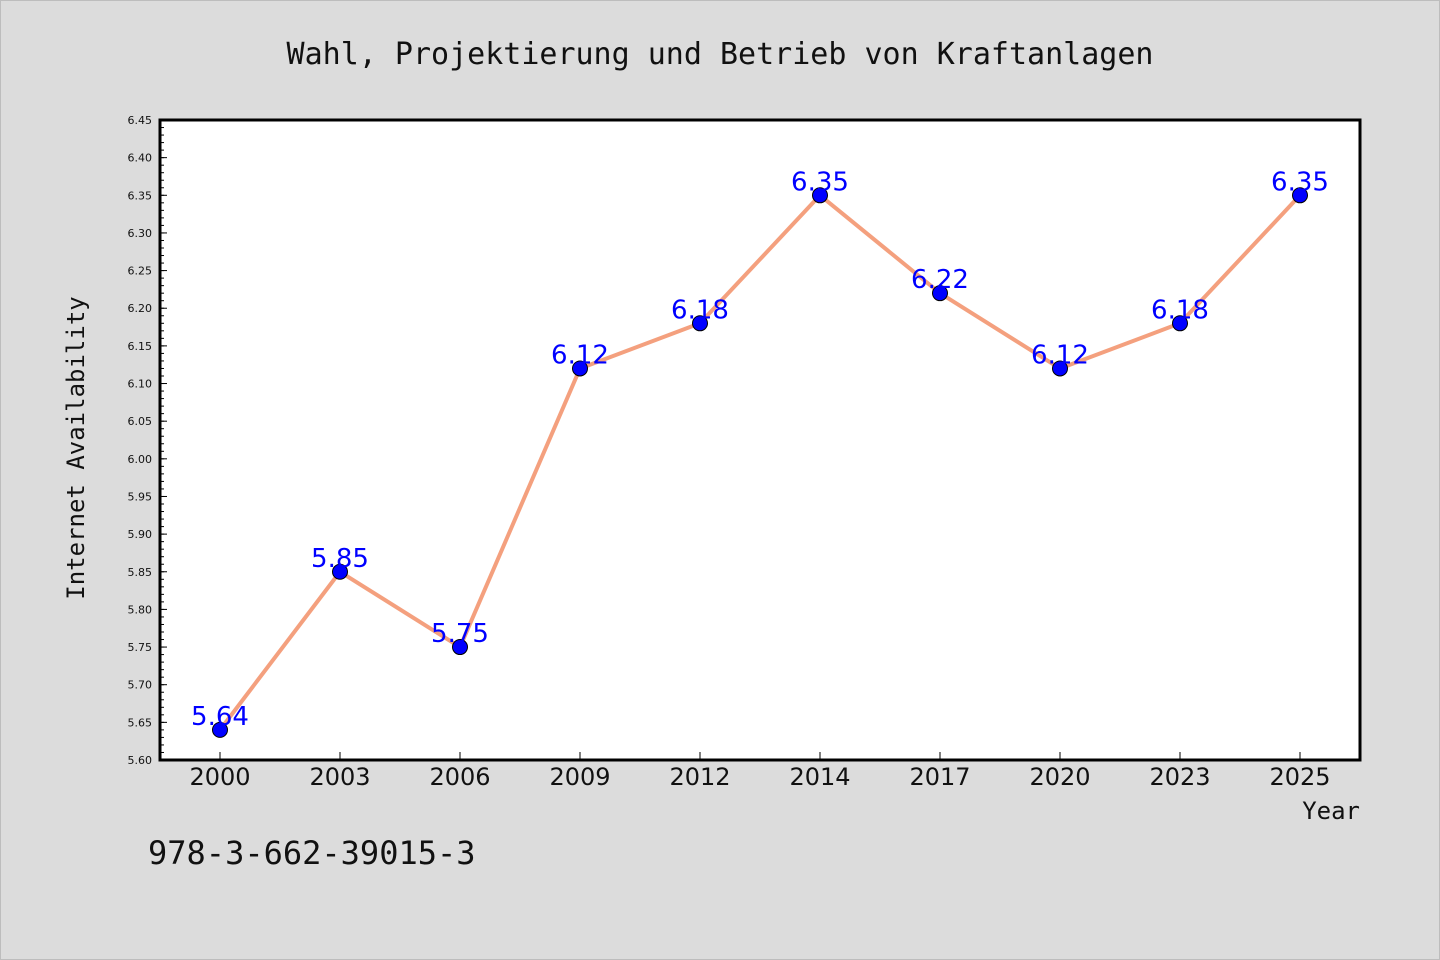  What do you see at coordinates (140, 572) in the screenshot?
I see `y-tick-label: 5.85` at bounding box center [140, 572].